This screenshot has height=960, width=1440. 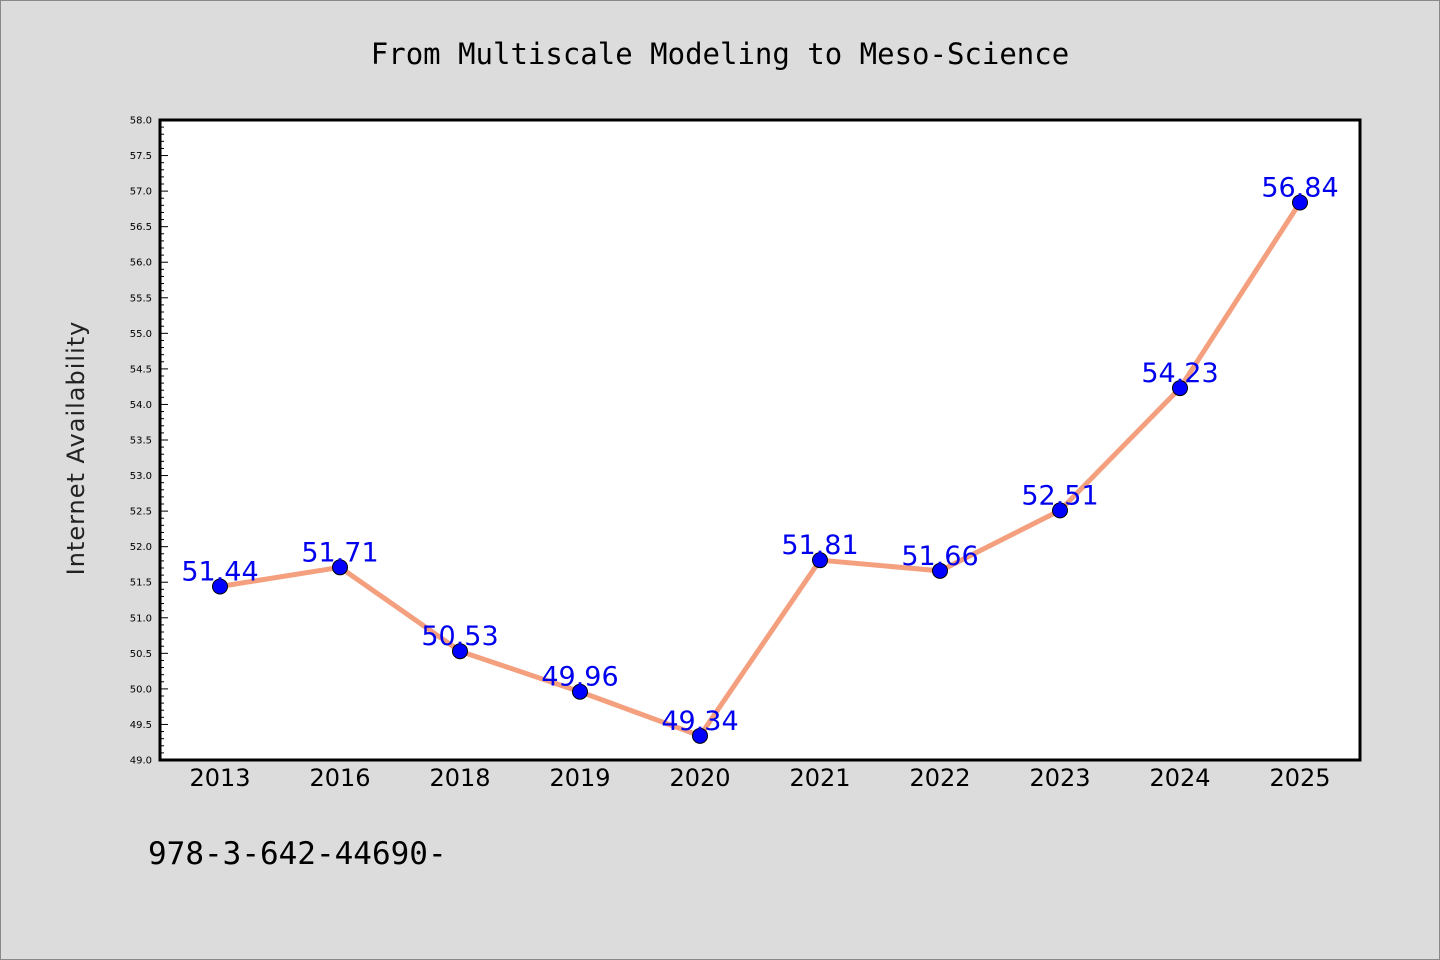 I want to click on y-axis-label: Internet Availability, so click(x=76, y=448).